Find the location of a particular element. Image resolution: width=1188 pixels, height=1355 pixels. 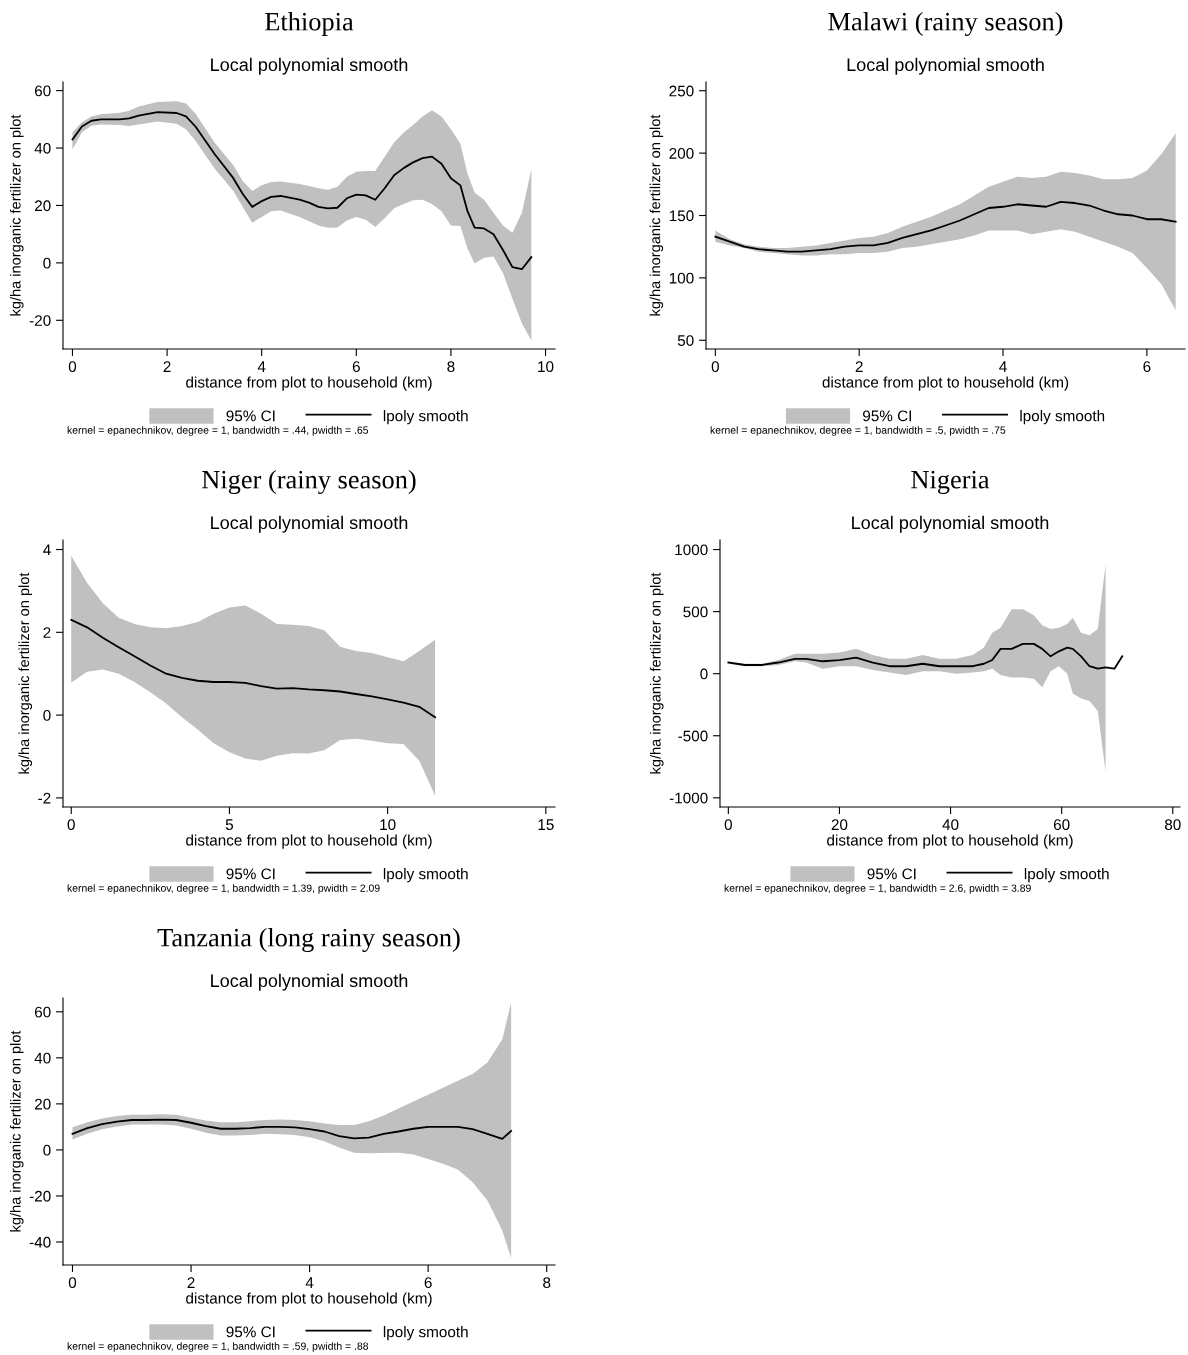

x-tick-label: 80 is located at coordinates (1172, 825).